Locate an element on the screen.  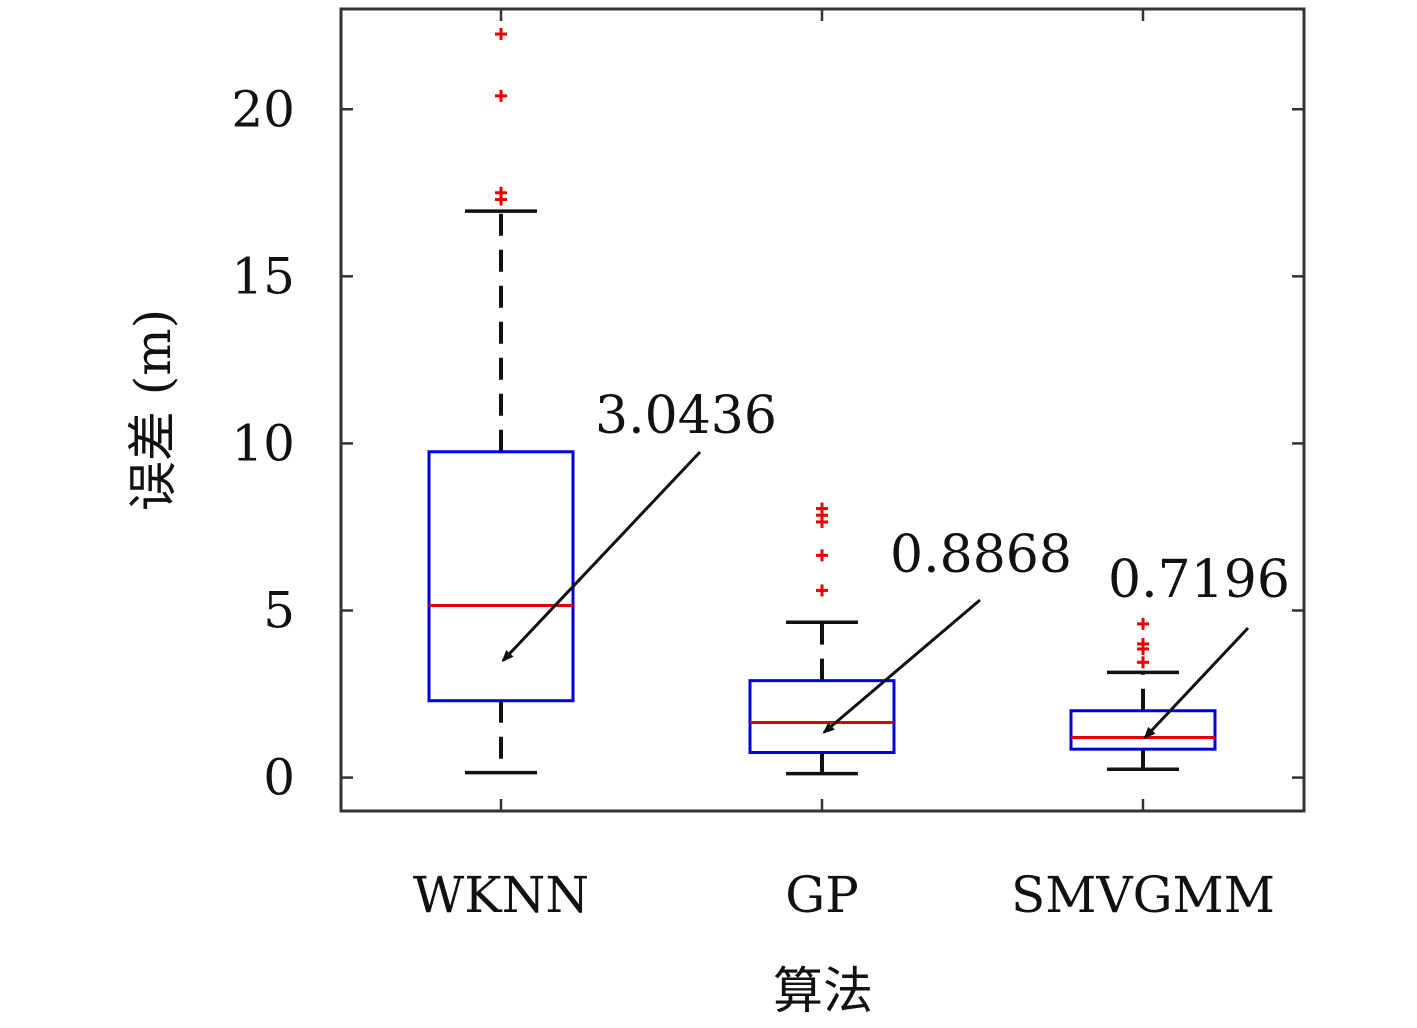
box-smvgmm is located at coordinates (1143, 694).